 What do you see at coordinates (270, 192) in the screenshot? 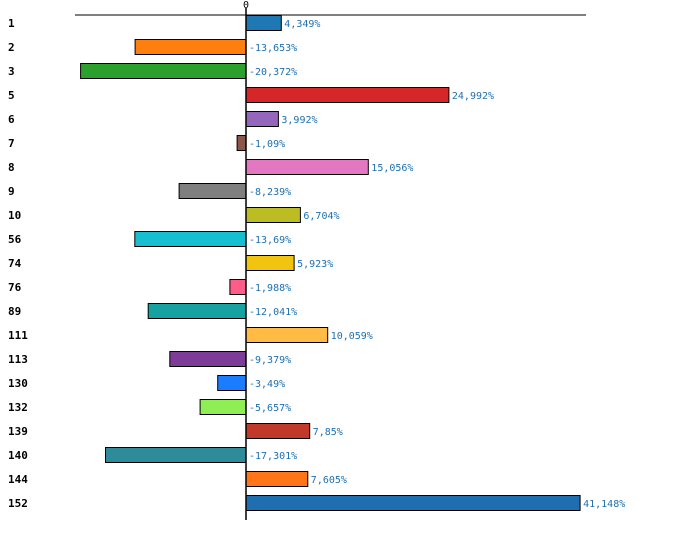
I see `value-label-9: -8,239%` at bounding box center [270, 192].